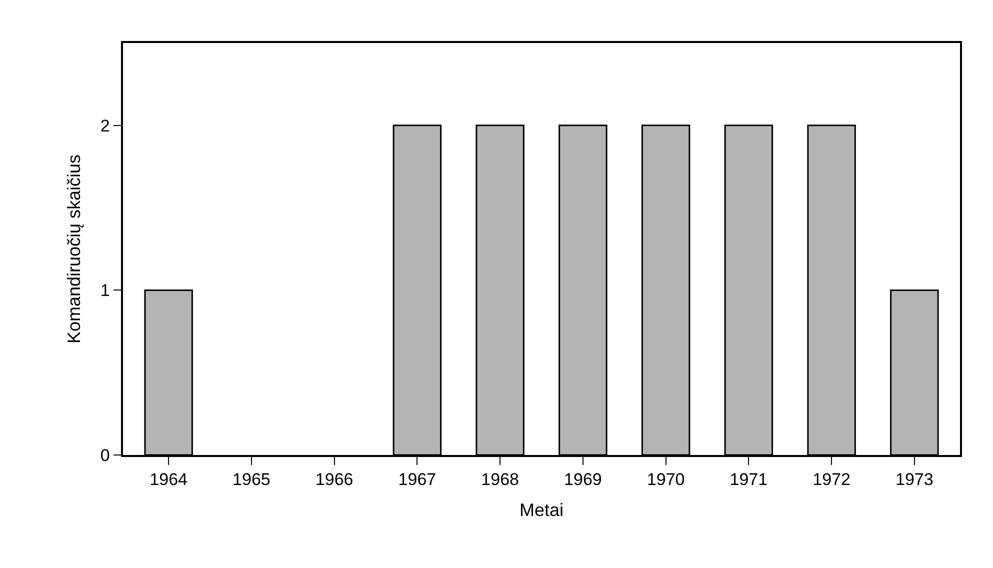 The width and height of the screenshot is (993, 568). What do you see at coordinates (583, 480) in the screenshot?
I see `x-tick-label: 1969` at bounding box center [583, 480].